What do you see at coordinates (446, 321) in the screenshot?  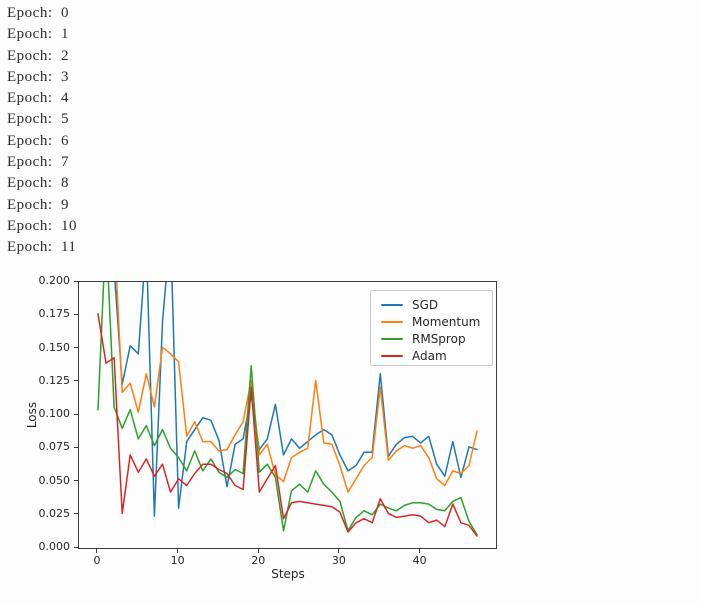 I see `legend-label: Momentum` at bounding box center [446, 321].